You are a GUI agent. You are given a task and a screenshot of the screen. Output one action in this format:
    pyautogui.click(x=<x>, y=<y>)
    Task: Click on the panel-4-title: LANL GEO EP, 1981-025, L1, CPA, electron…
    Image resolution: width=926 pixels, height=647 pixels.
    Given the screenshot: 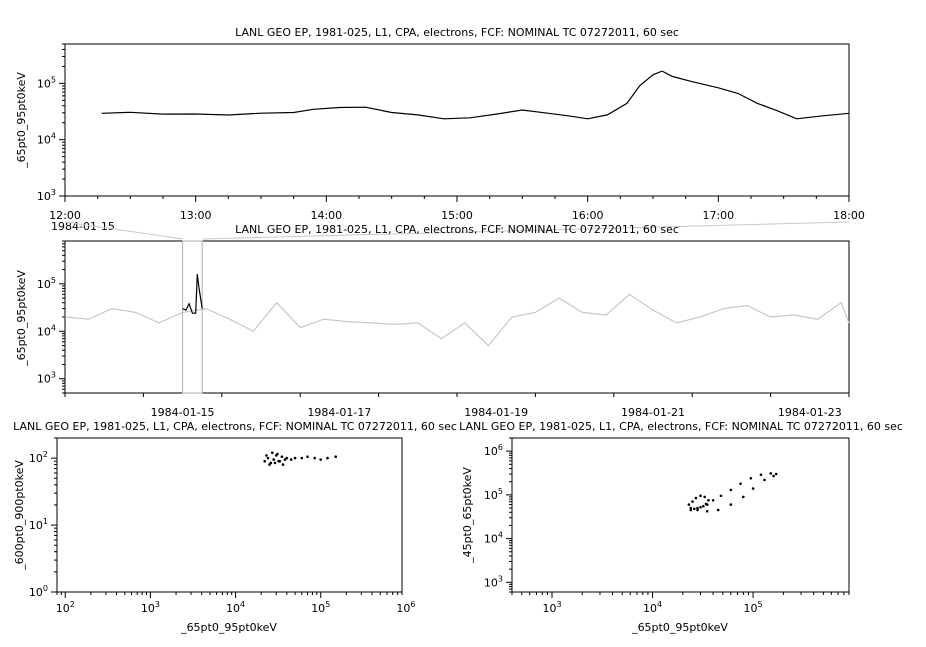 What is the action you would take?
    pyautogui.click(x=681, y=426)
    